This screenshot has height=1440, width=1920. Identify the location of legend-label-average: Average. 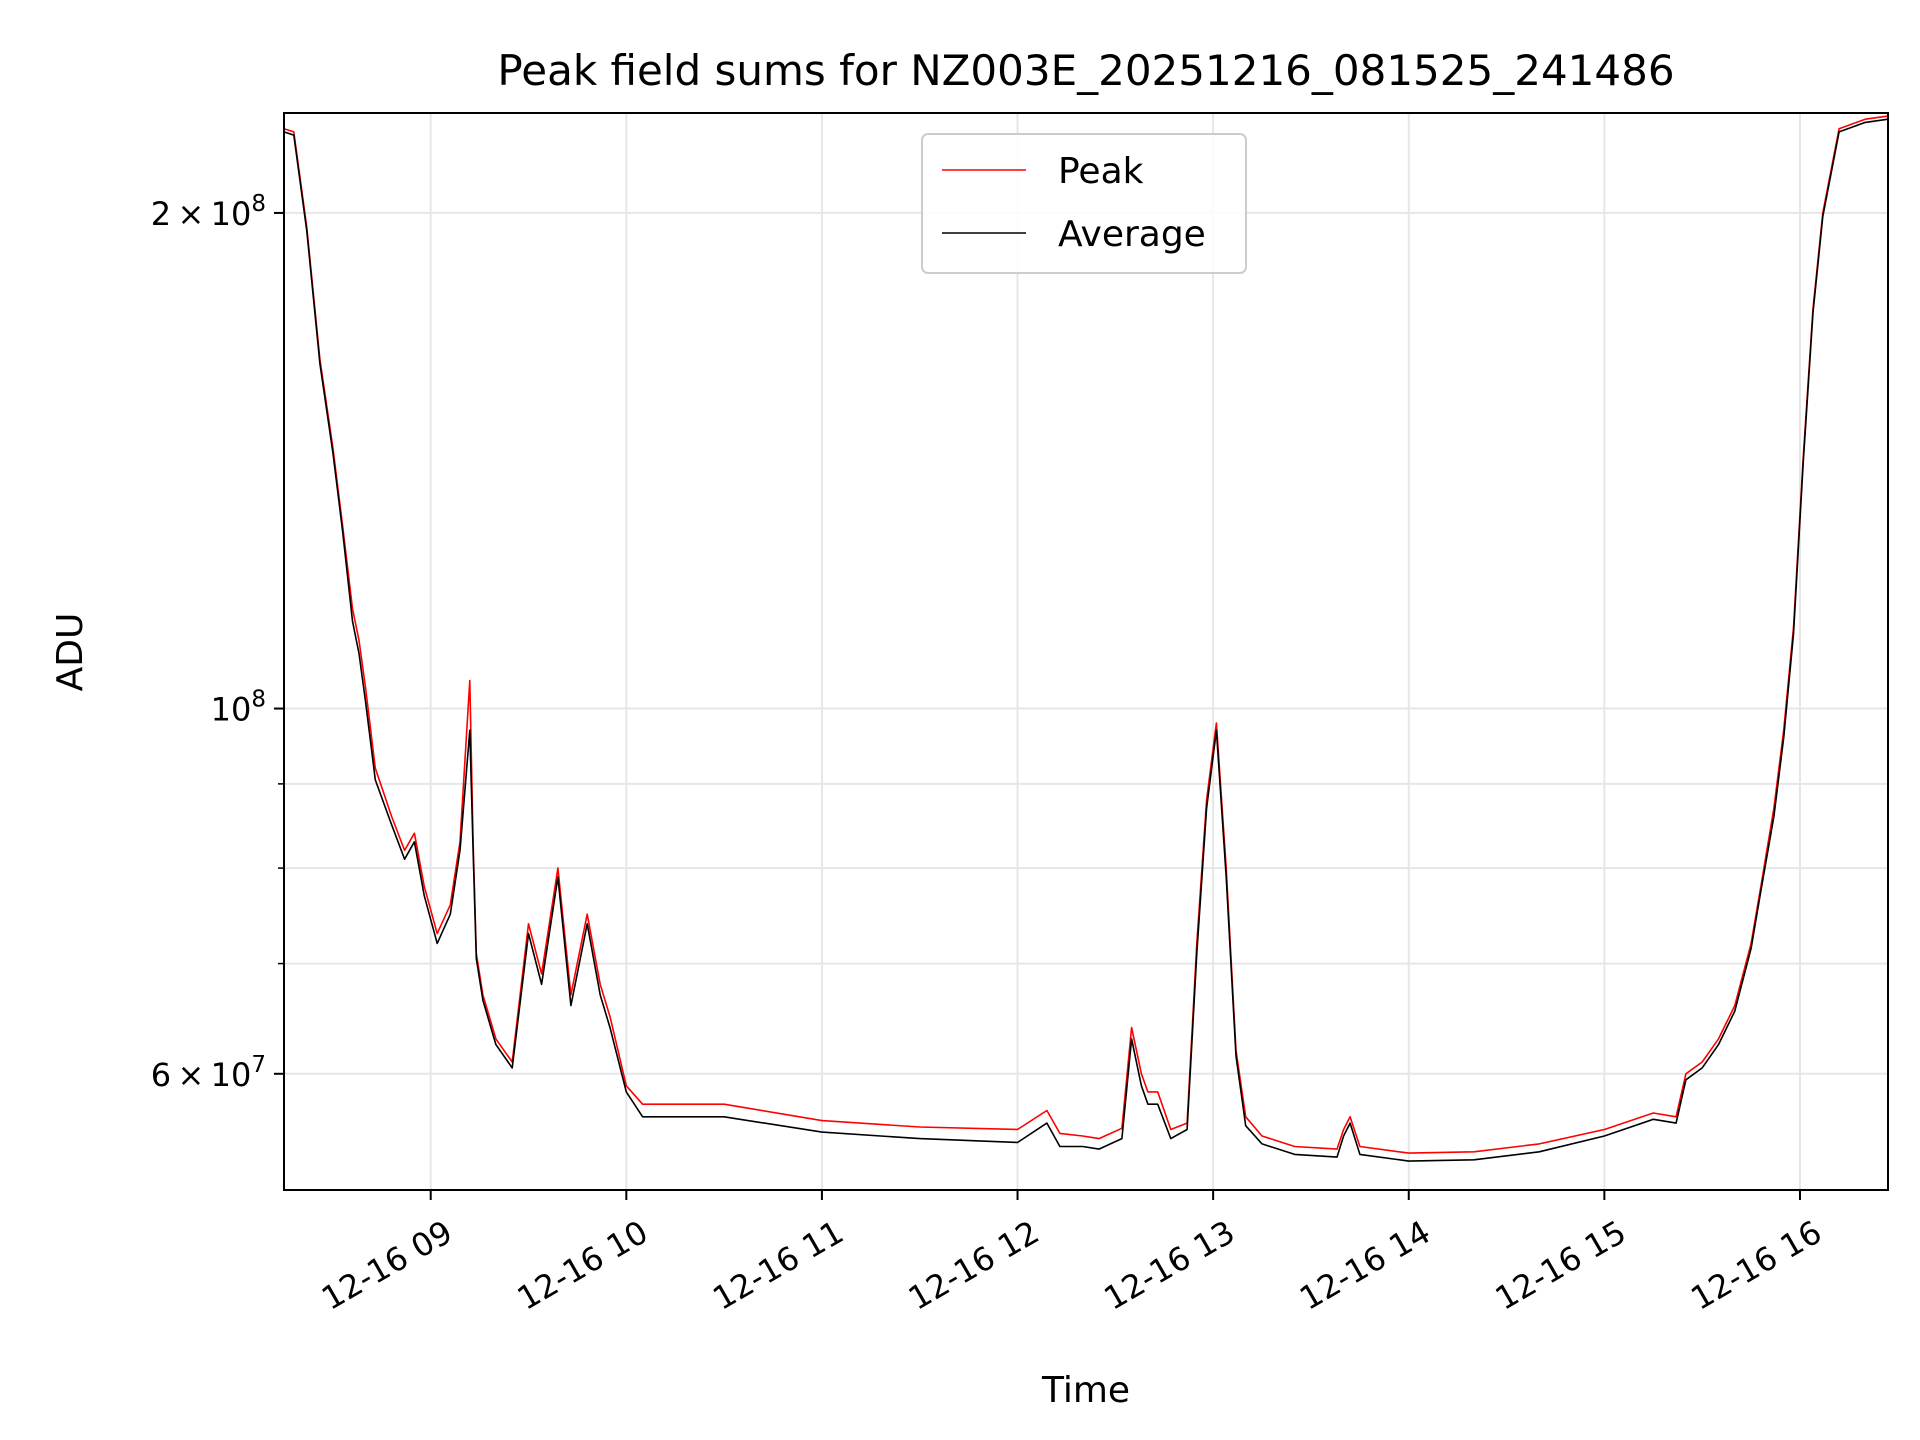
(1132, 234).